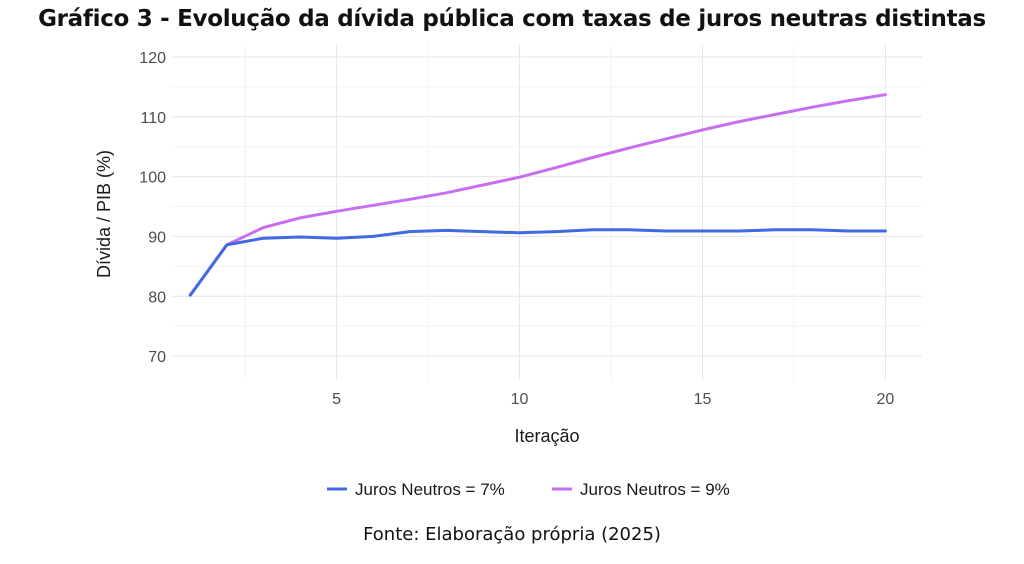 This screenshot has width=1024, height=564. I want to click on x-tick-label: 5, so click(336, 399).